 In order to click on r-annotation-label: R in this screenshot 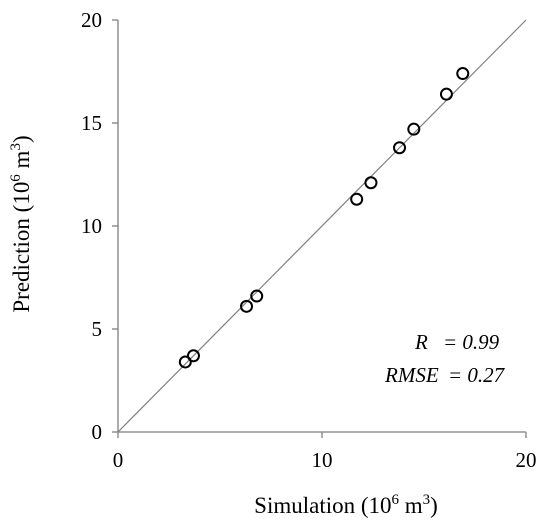, I will do `click(421, 342)`.